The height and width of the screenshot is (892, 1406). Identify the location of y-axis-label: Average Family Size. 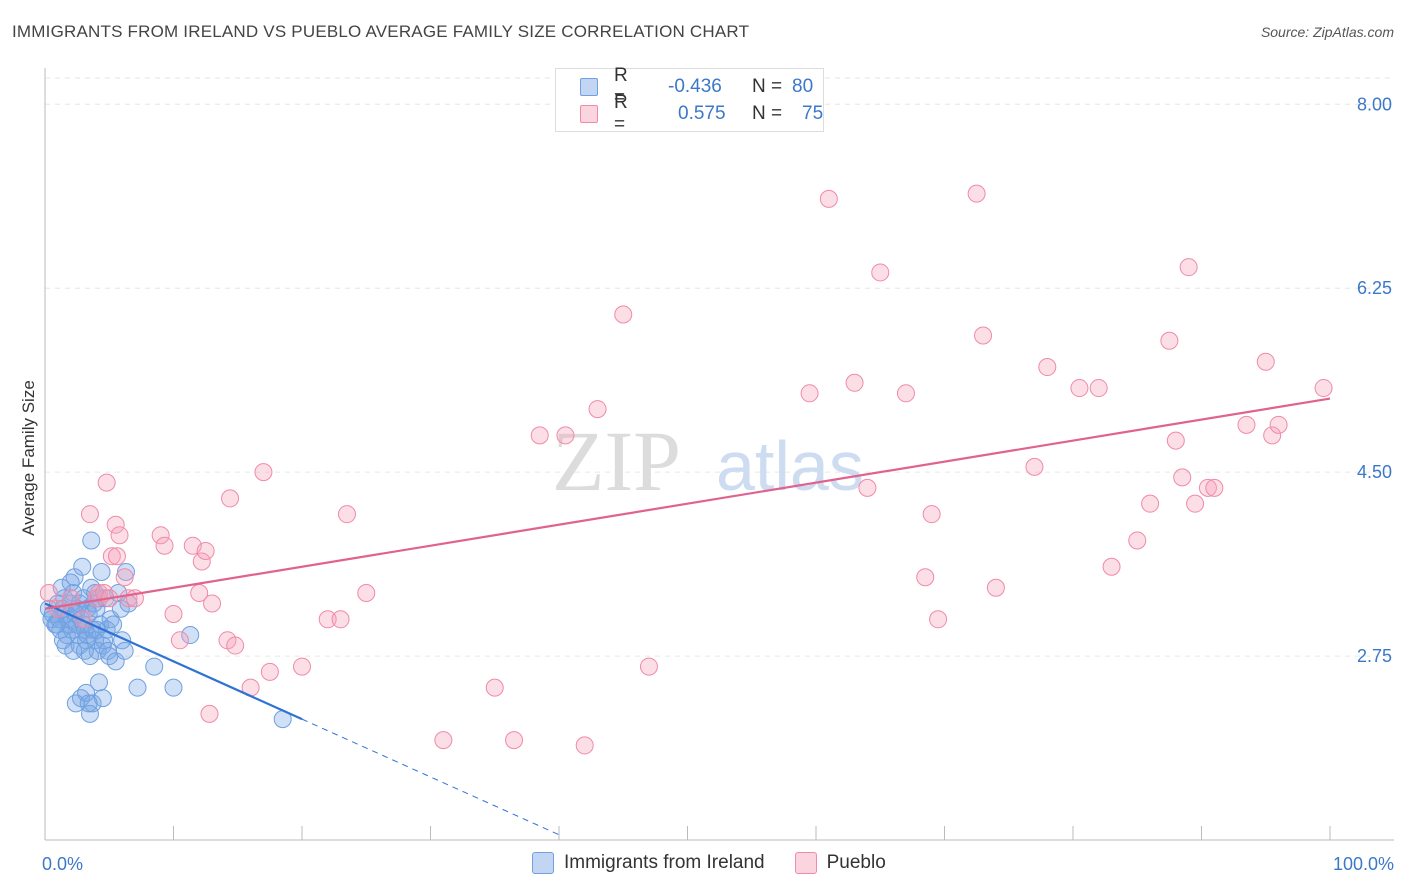
(28, 458).